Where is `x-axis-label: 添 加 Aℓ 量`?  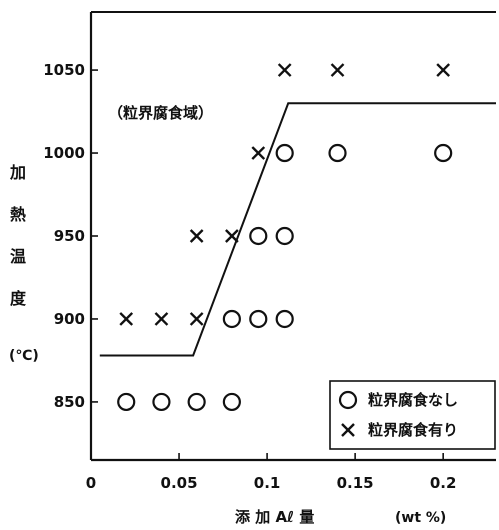 x-axis-label: 添 加 Aℓ 量 is located at coordinates (274, 517).